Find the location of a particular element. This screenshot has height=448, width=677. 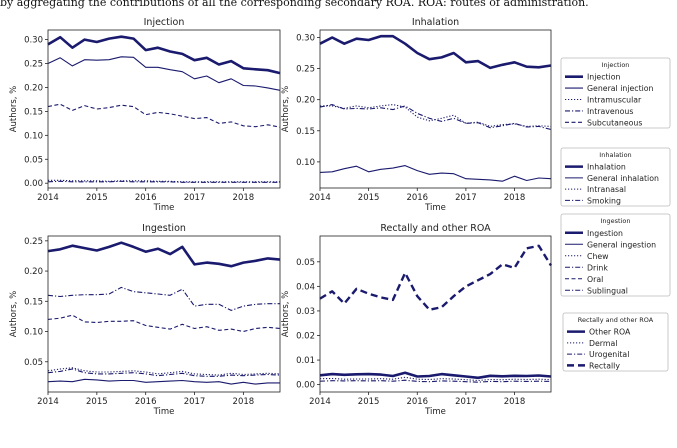

series-line-general-injection is located at coordinates (164, 73).